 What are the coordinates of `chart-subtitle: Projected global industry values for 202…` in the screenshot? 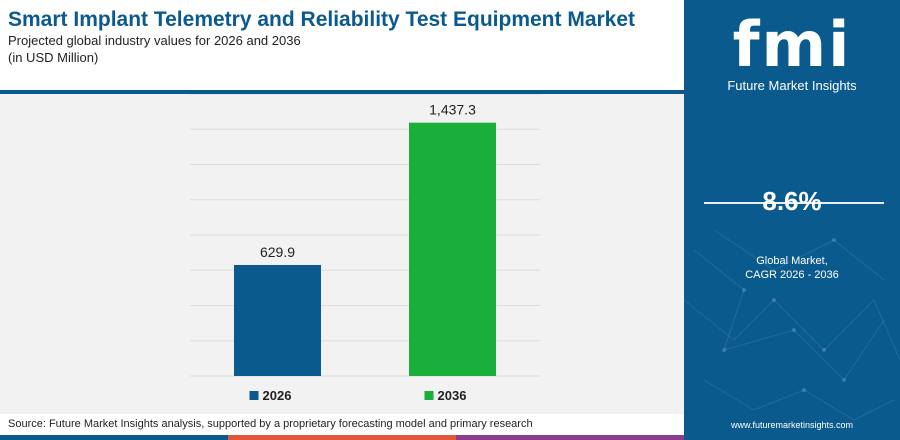 It's located at (154, 49).